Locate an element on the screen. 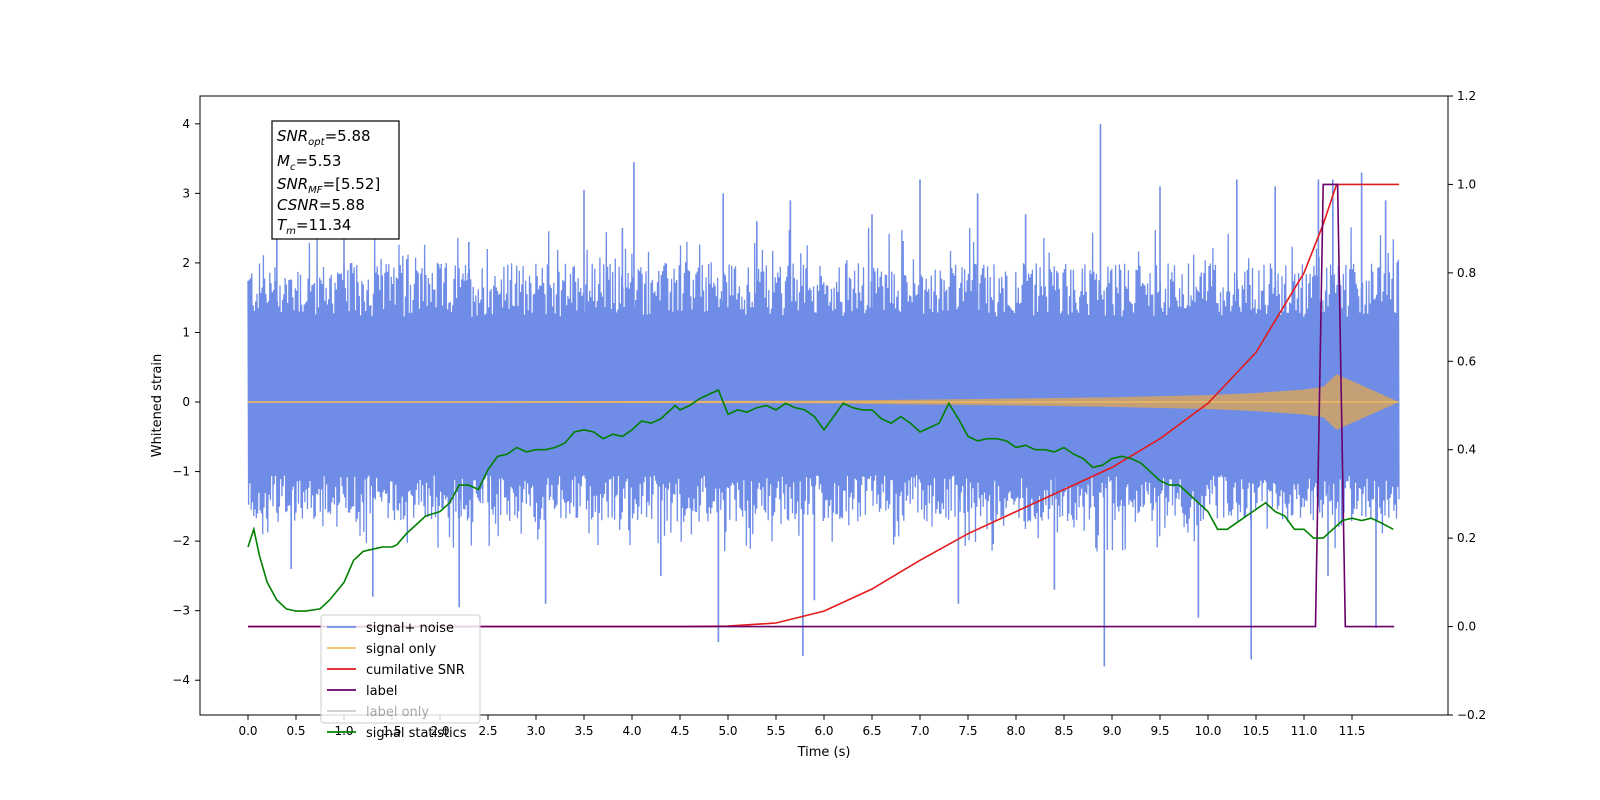  y-left-tick-label-4: 0 is located at coordinates (186, 402).